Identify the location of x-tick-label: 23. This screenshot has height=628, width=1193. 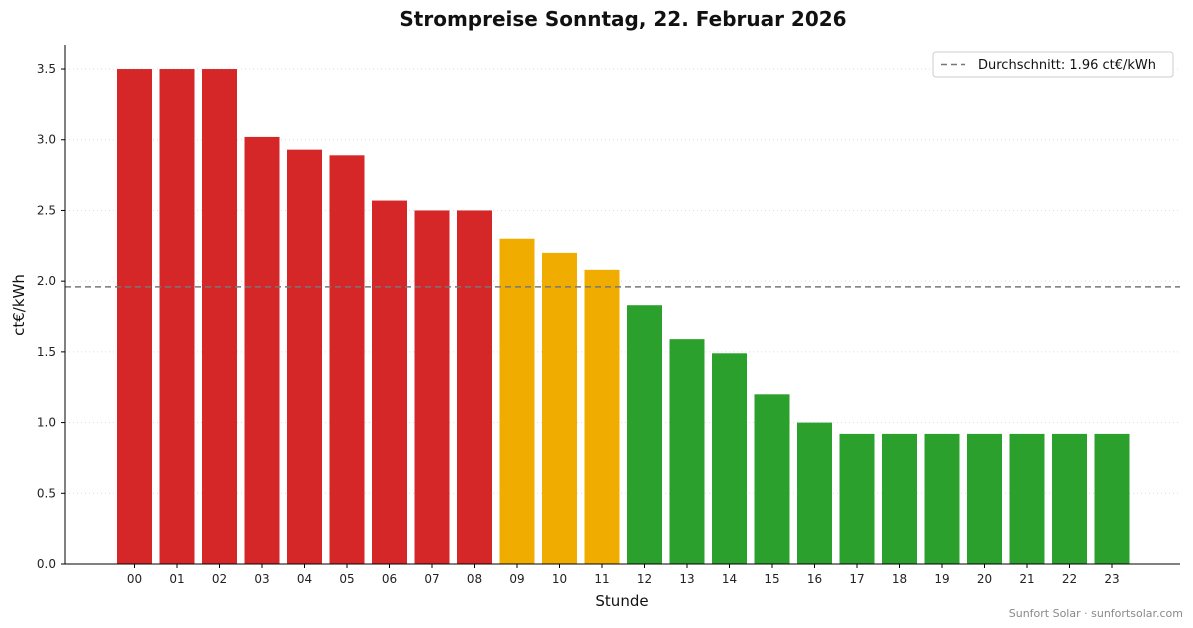
(1111, 579).